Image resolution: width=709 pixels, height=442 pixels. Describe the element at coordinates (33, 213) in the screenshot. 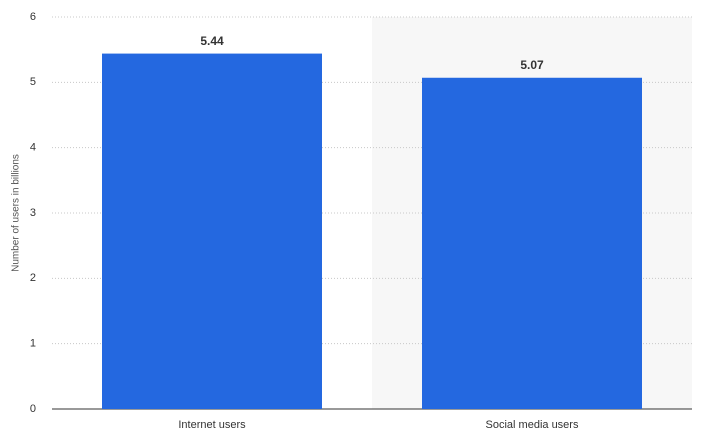

I see `y-tick-label: 3` at that location.